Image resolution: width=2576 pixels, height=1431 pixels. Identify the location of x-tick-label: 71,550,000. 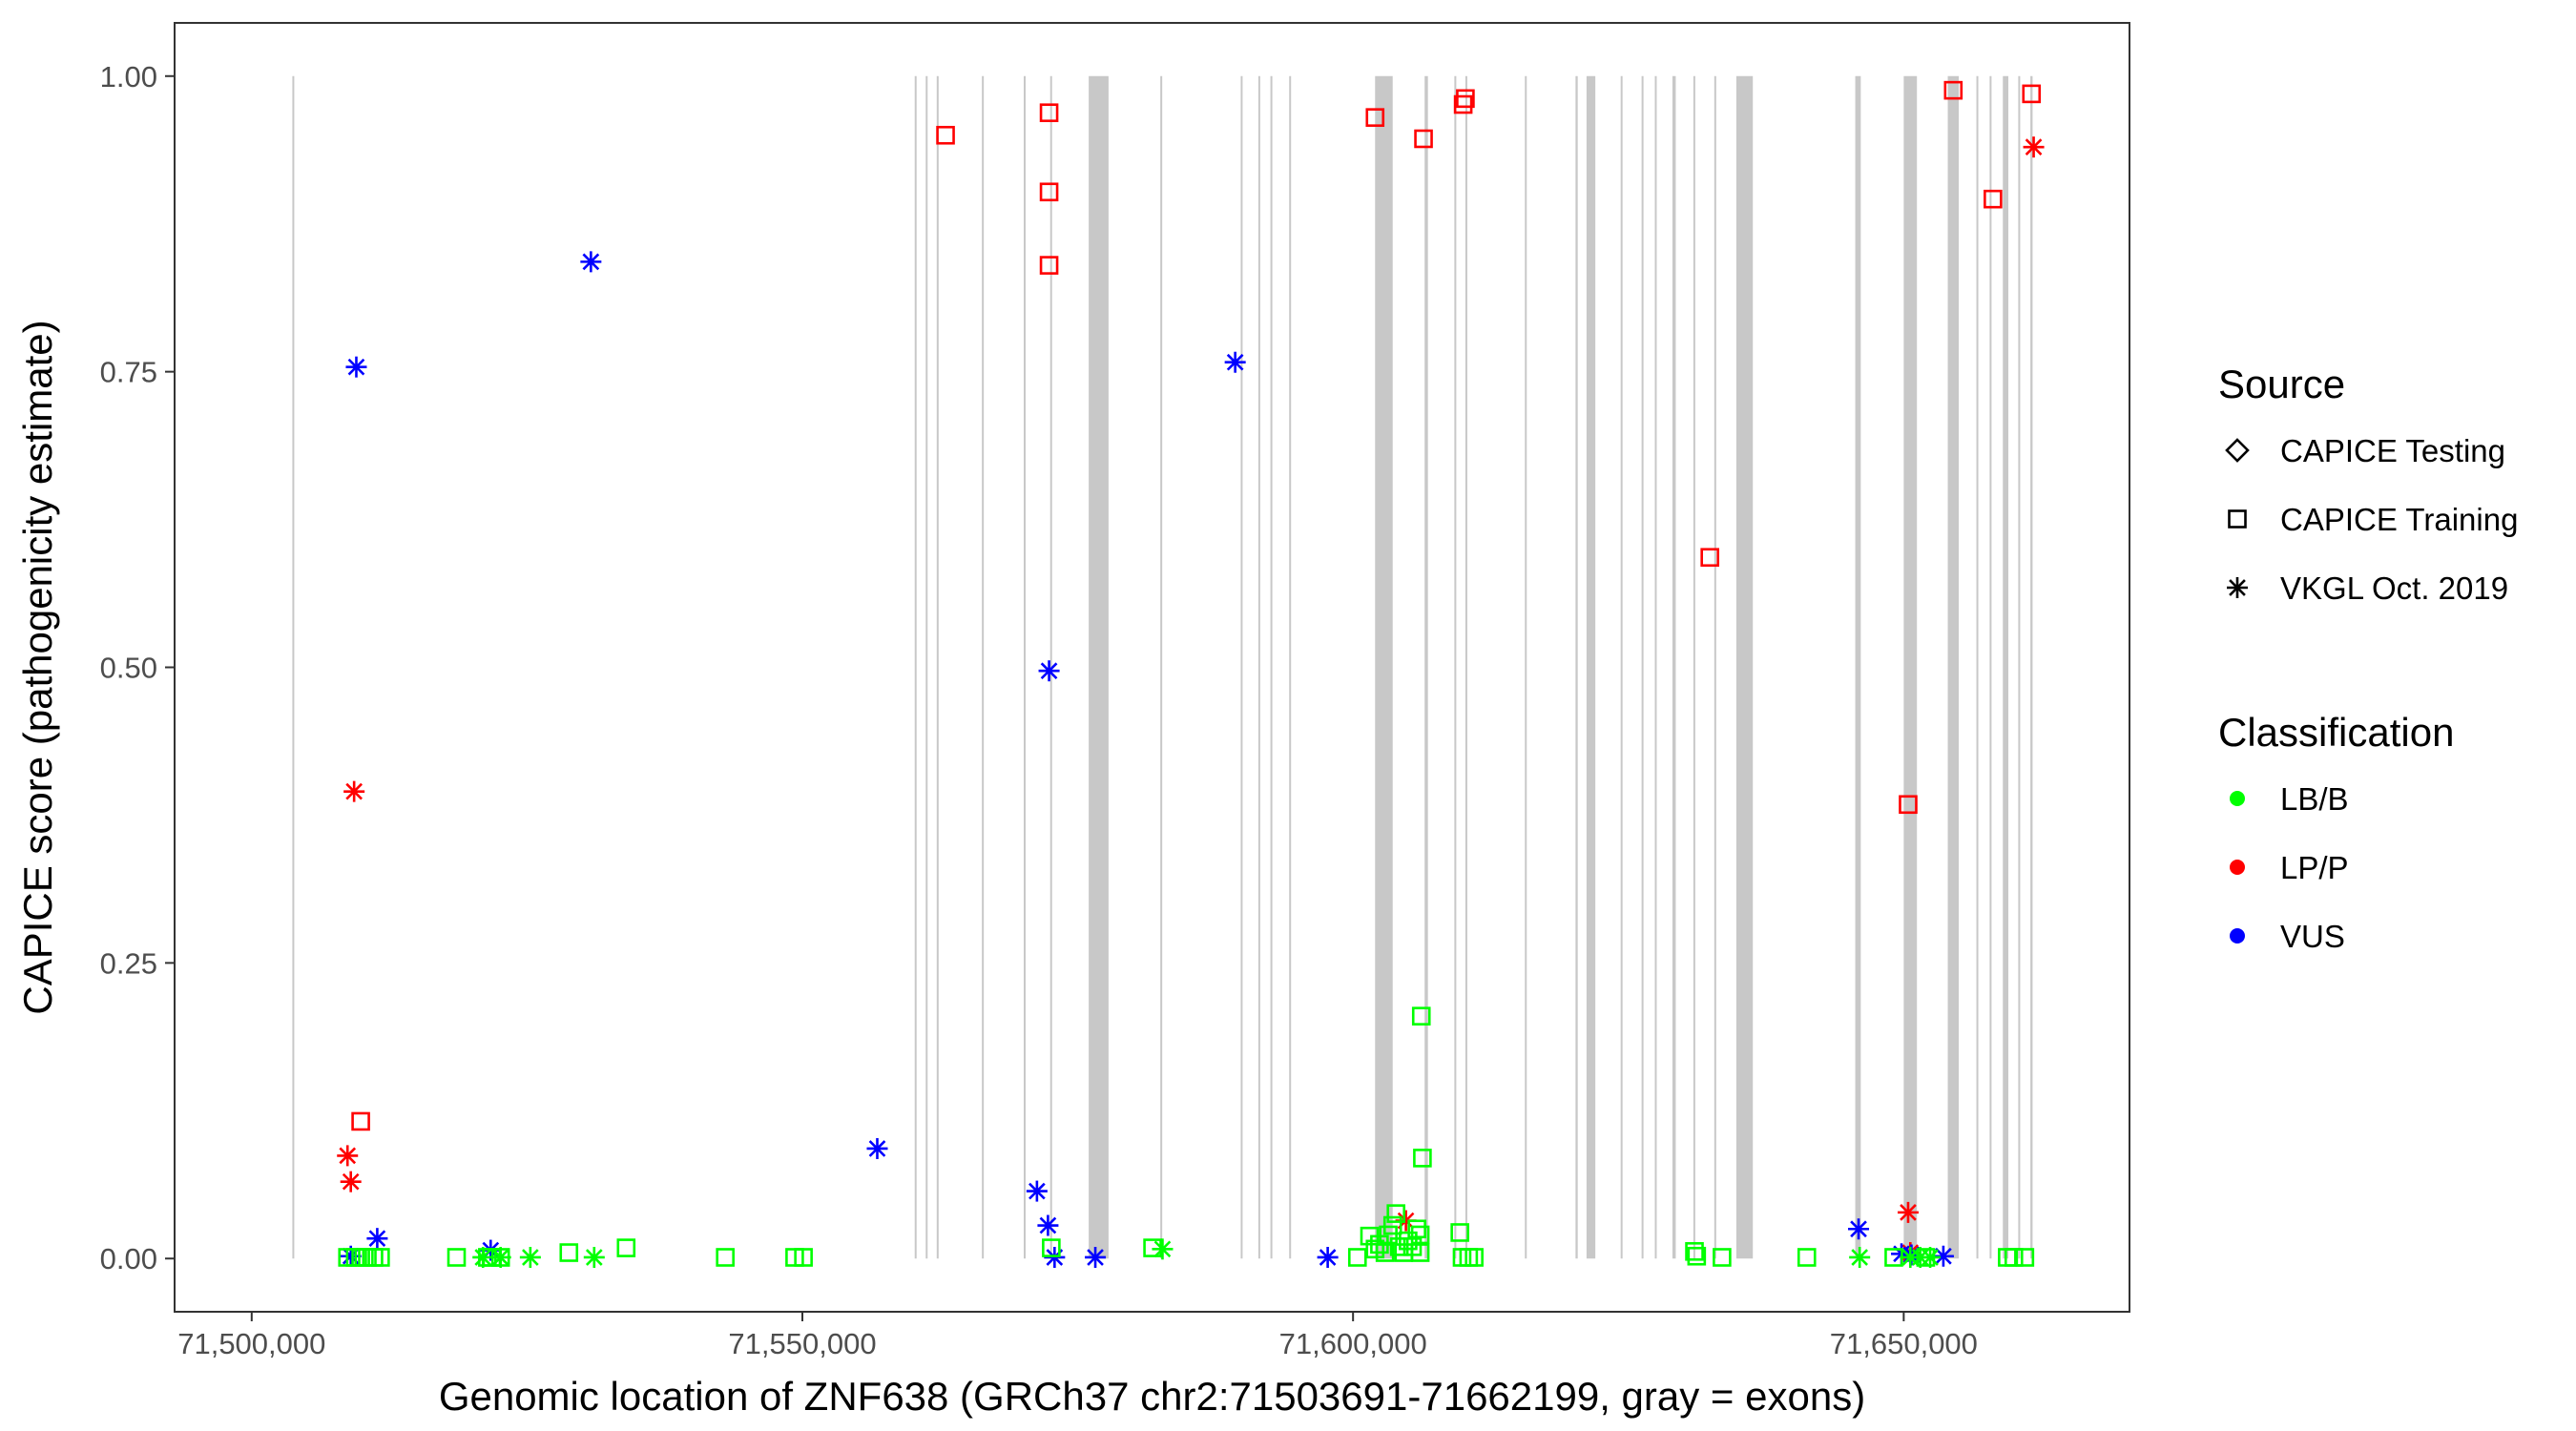
(802, 1343).